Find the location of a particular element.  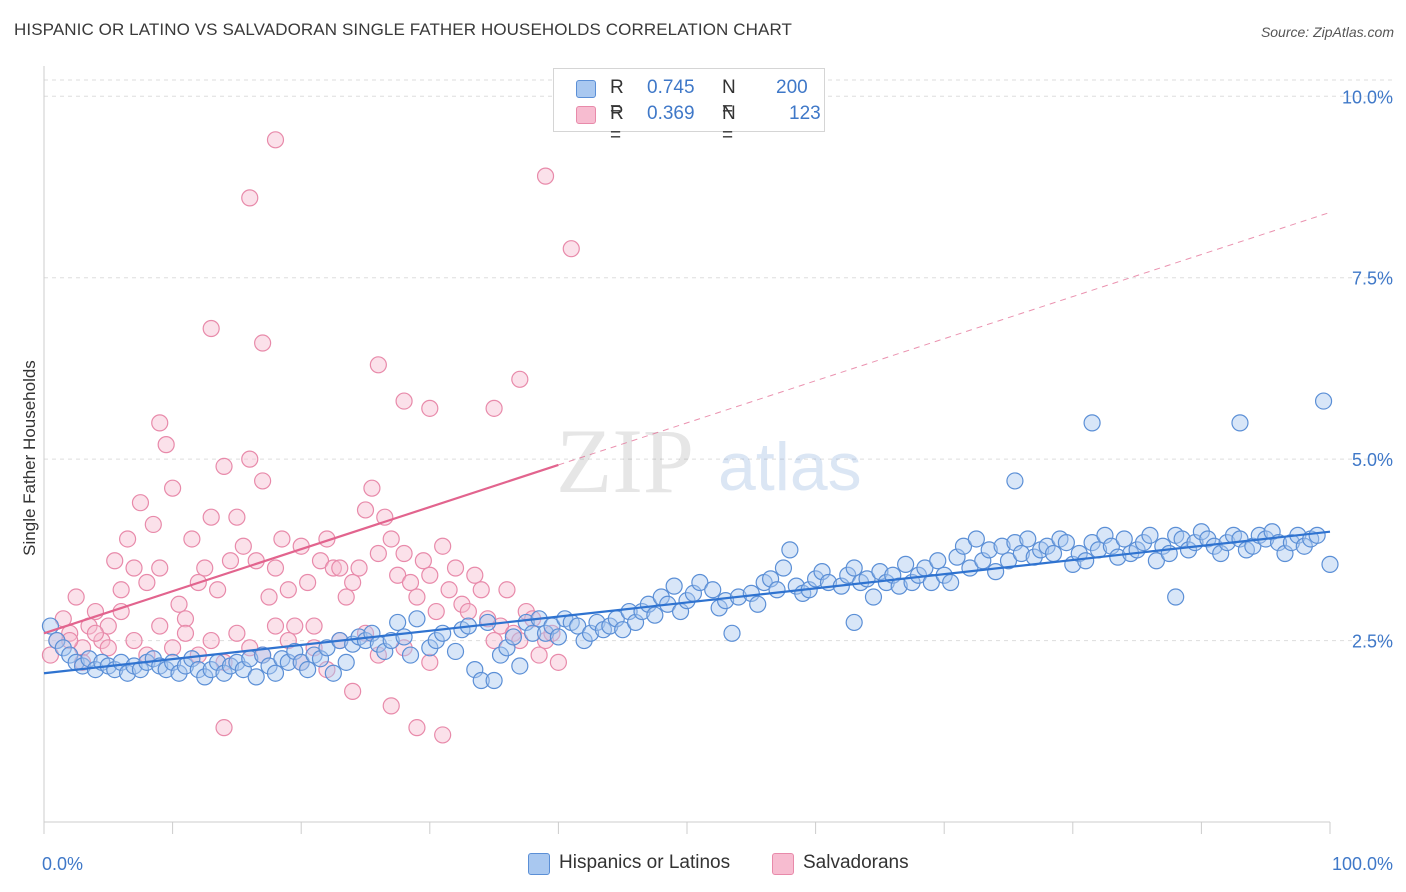

correlation-legend: R = 0.745 N = 200 R = 0.369 N = 123 is located at coordinates (689, 107).